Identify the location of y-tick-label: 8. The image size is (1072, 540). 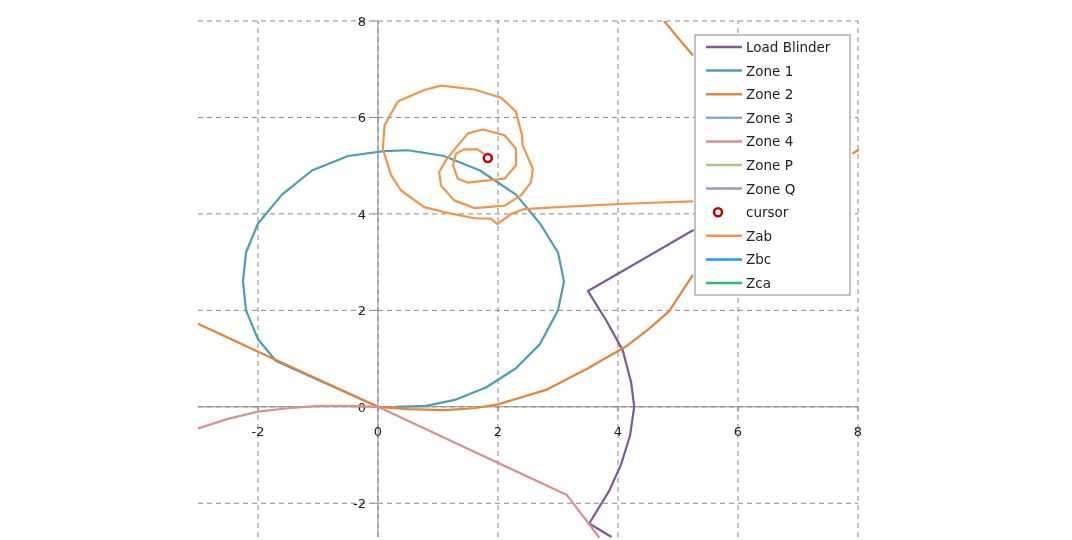
(361, 21).